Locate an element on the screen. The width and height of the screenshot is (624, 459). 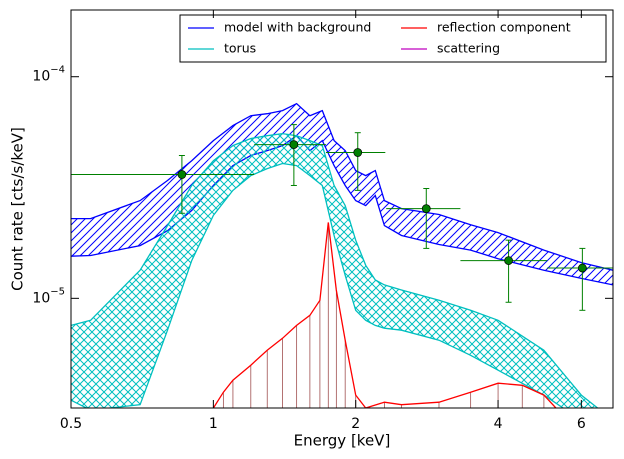
x-tick-label: 0.5 is located at coordinates (71, 424).